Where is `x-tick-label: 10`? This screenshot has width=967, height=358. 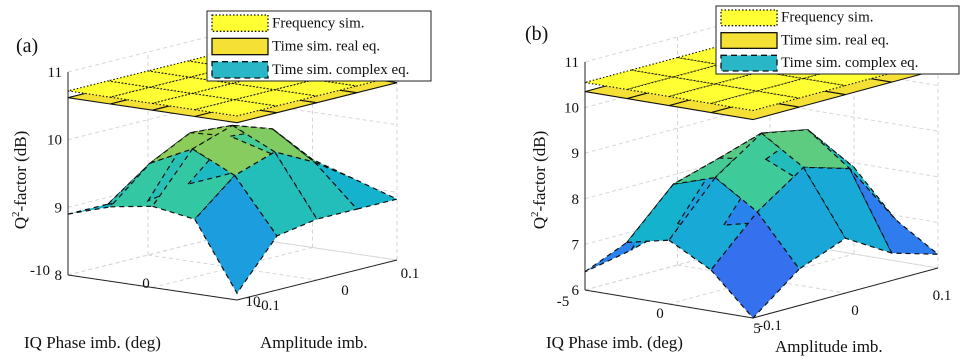 x-tick-label: 10 is located at coordinates (253, 302).